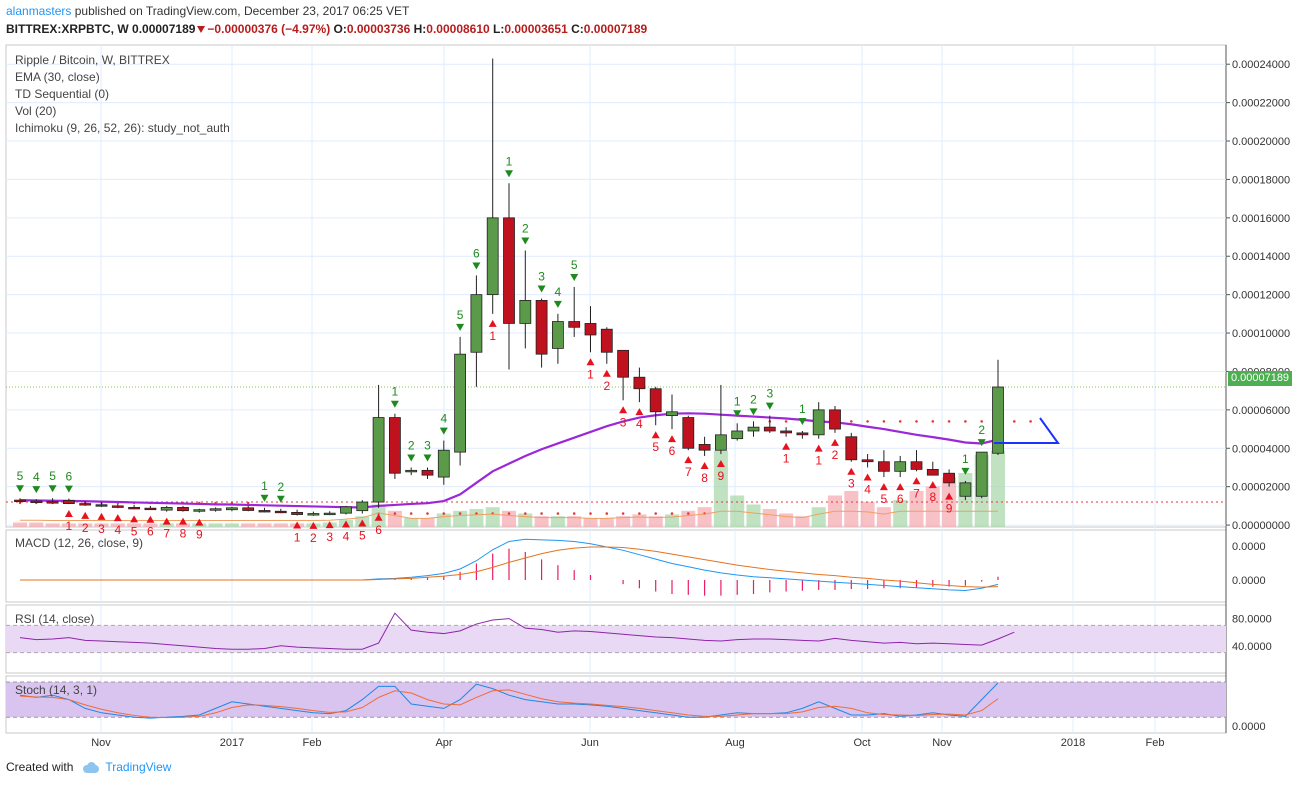 This screenshot has height=786, width=1300. What do you see at coordinates (590, 374) in the screenshot?
I see `td-sell-count: 1` at bounding box center [590, 374].